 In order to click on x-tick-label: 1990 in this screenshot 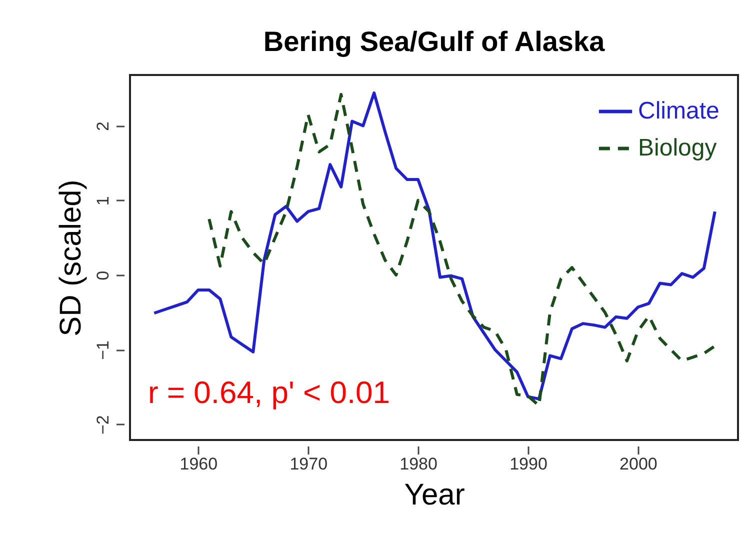, I will do `click(529, 464)`.